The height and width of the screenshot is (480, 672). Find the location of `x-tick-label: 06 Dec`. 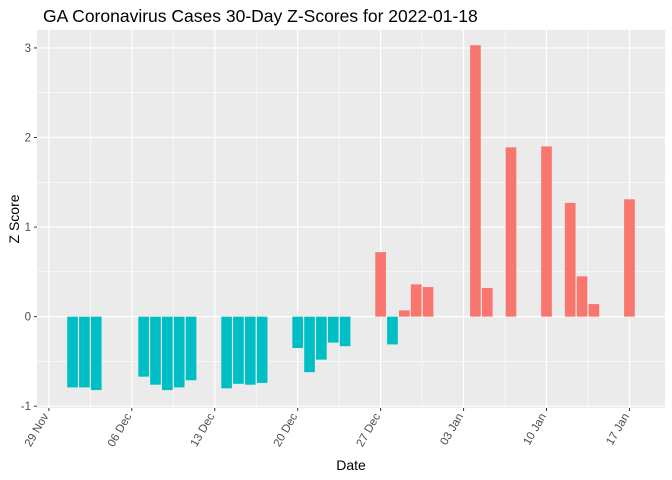

x-tick-label: 06 Dec is located at coordinates (120, 430).